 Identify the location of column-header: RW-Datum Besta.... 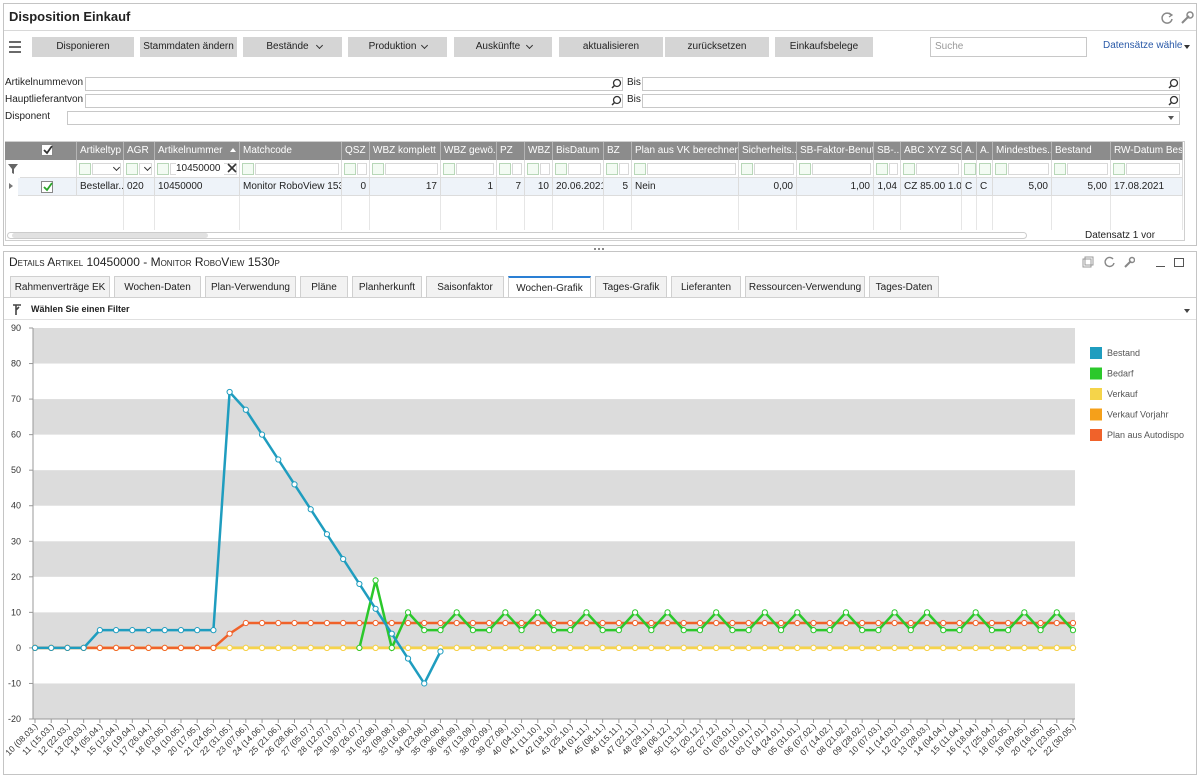
(1147, 151).